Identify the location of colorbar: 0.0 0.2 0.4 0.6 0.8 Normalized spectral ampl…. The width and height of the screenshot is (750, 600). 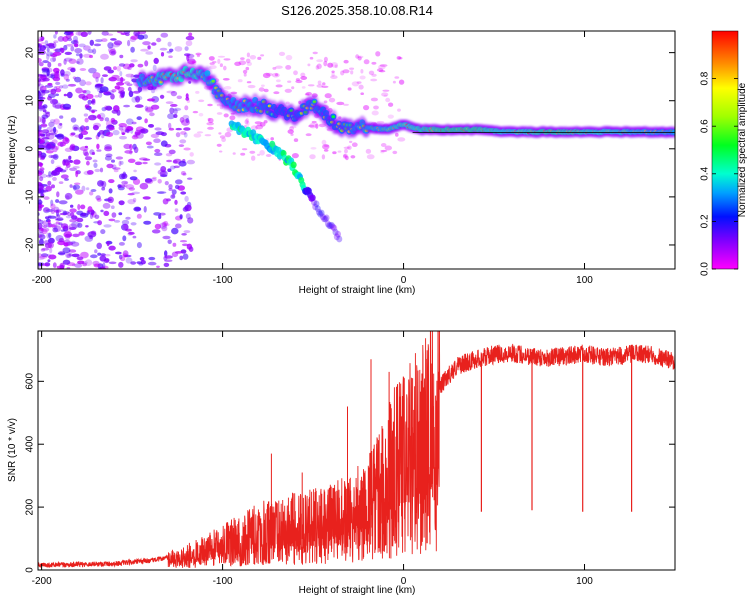
(724, 153).